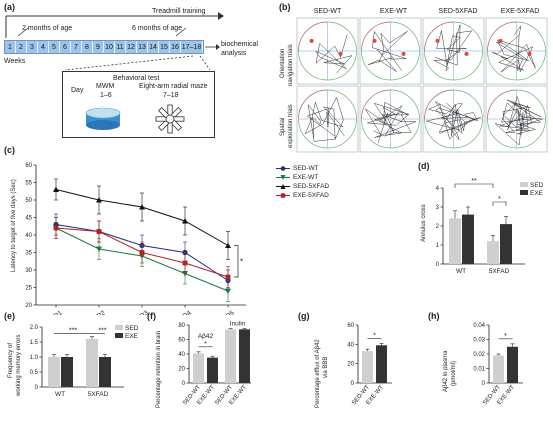  I want to click on x-tick-label: 5XFAD, so click(98, 394).